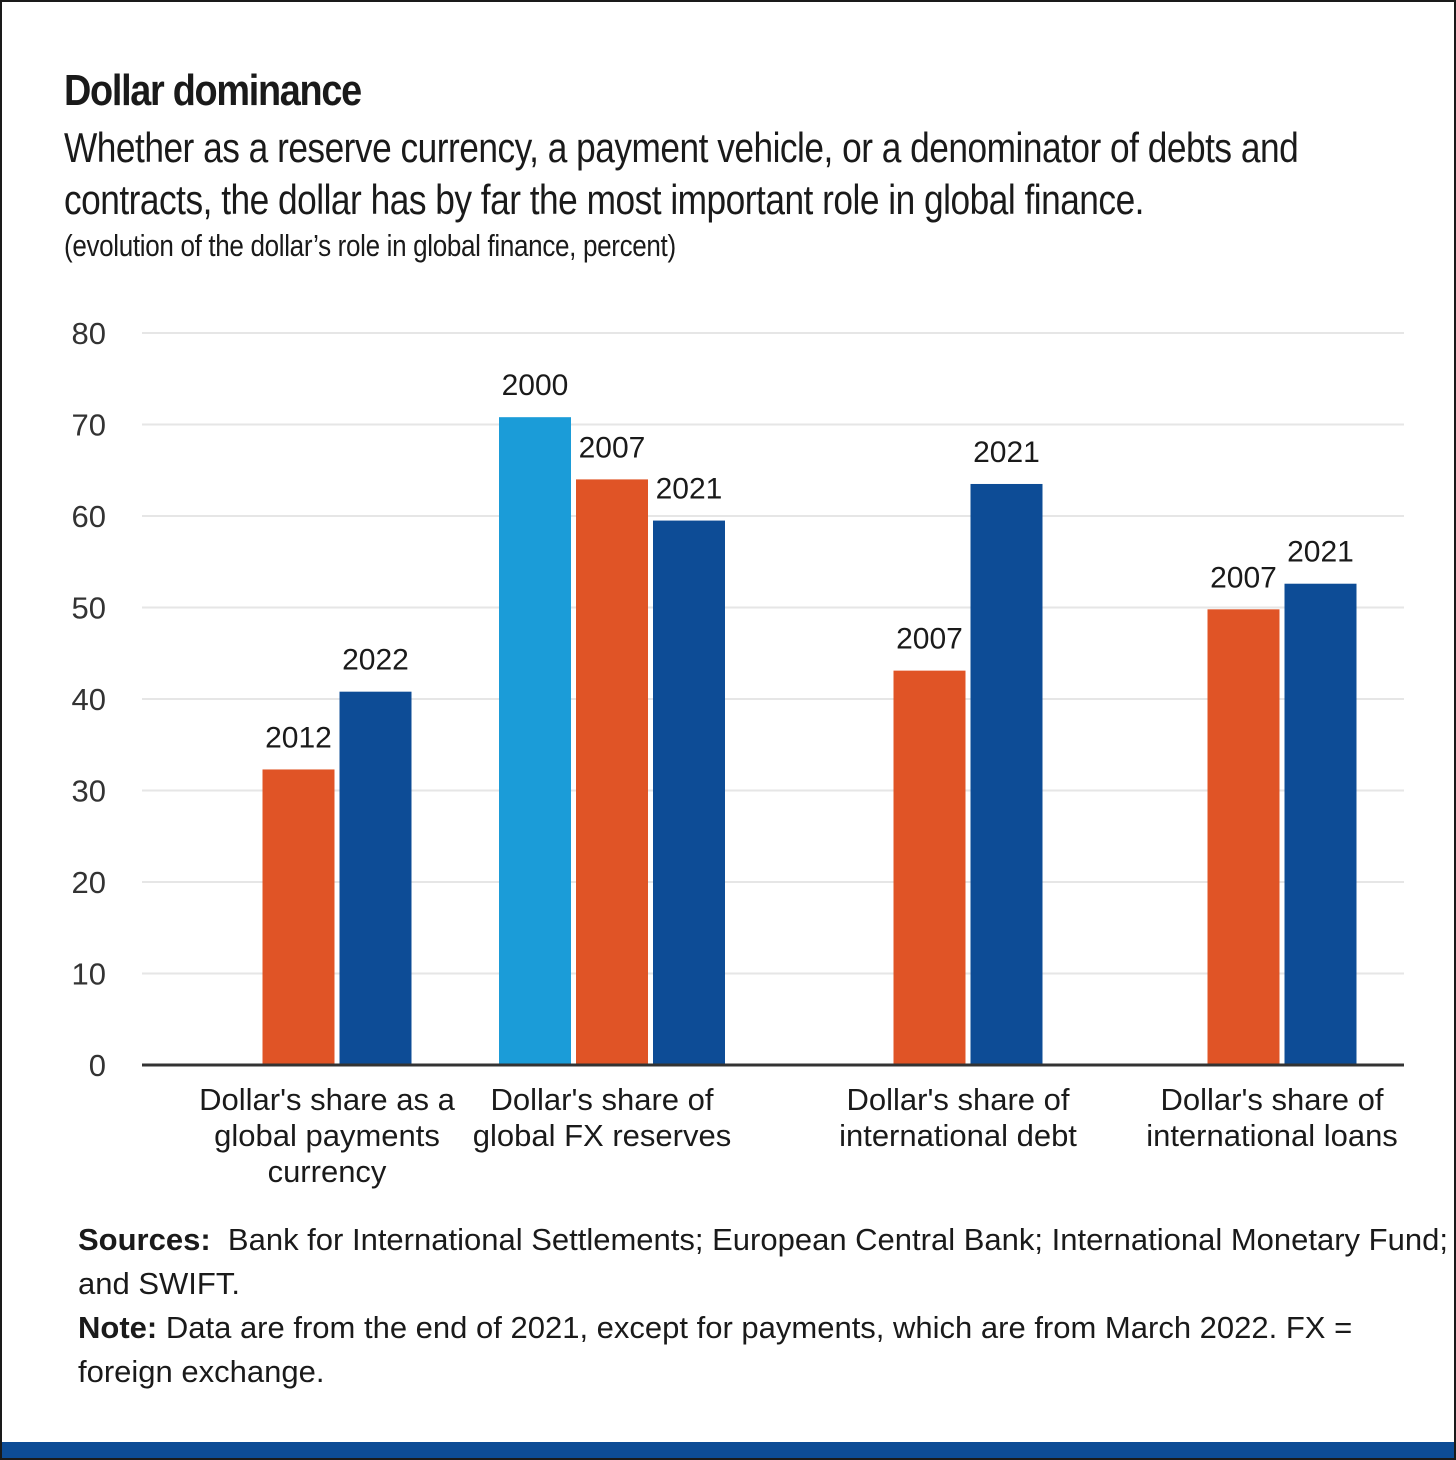 The height and width of the screenshot is (1460, 1456). Describe the element at coordinates (213, 90) in the screenshot. I see `chart-title: Dollar dominance` at that location.